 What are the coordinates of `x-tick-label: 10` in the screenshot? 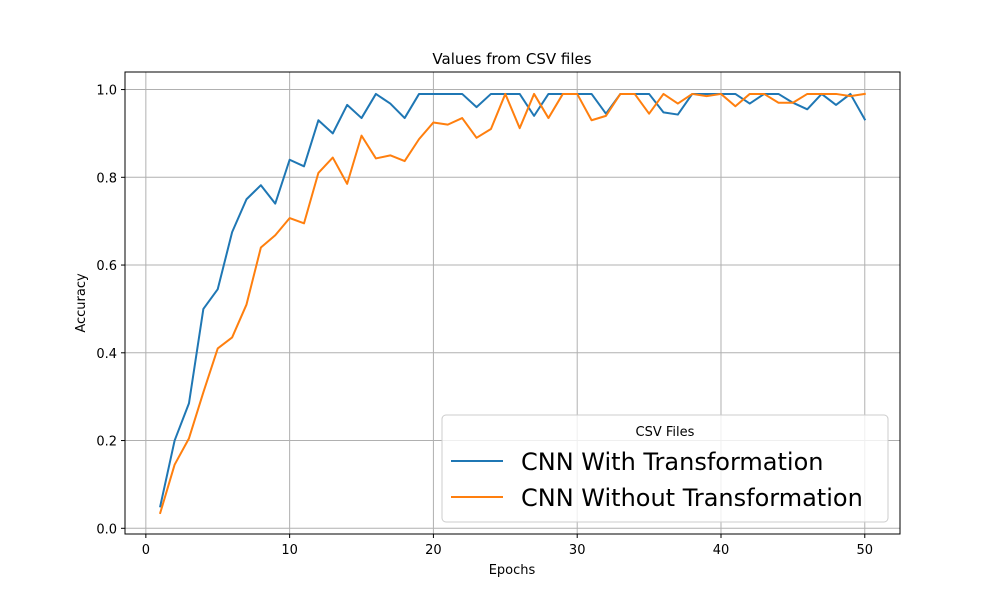 It's located at (289, 550).